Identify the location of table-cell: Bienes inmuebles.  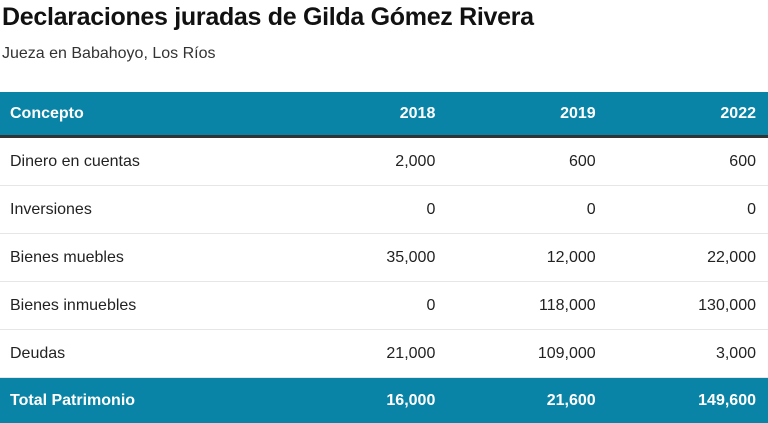
(152, 306).